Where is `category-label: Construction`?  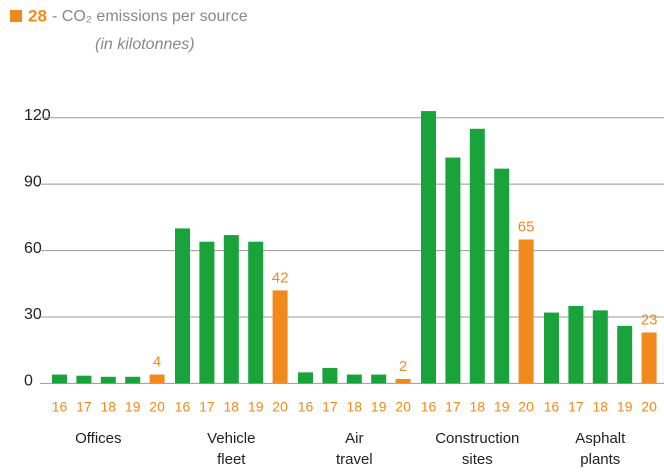
category-label: Construction is located at coordinates (477, 438).